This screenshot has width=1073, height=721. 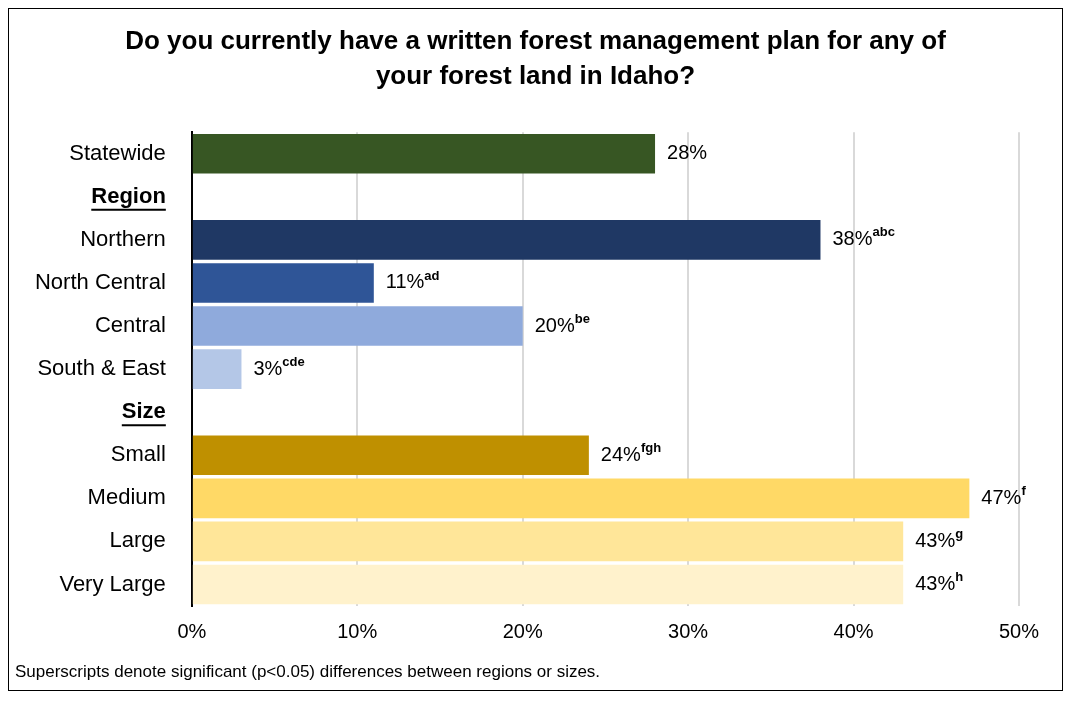 What do you see at coordinates (853, 630) in the screenshot?
I see `x-tick-label: 40%` at bounding box center [853, 630].